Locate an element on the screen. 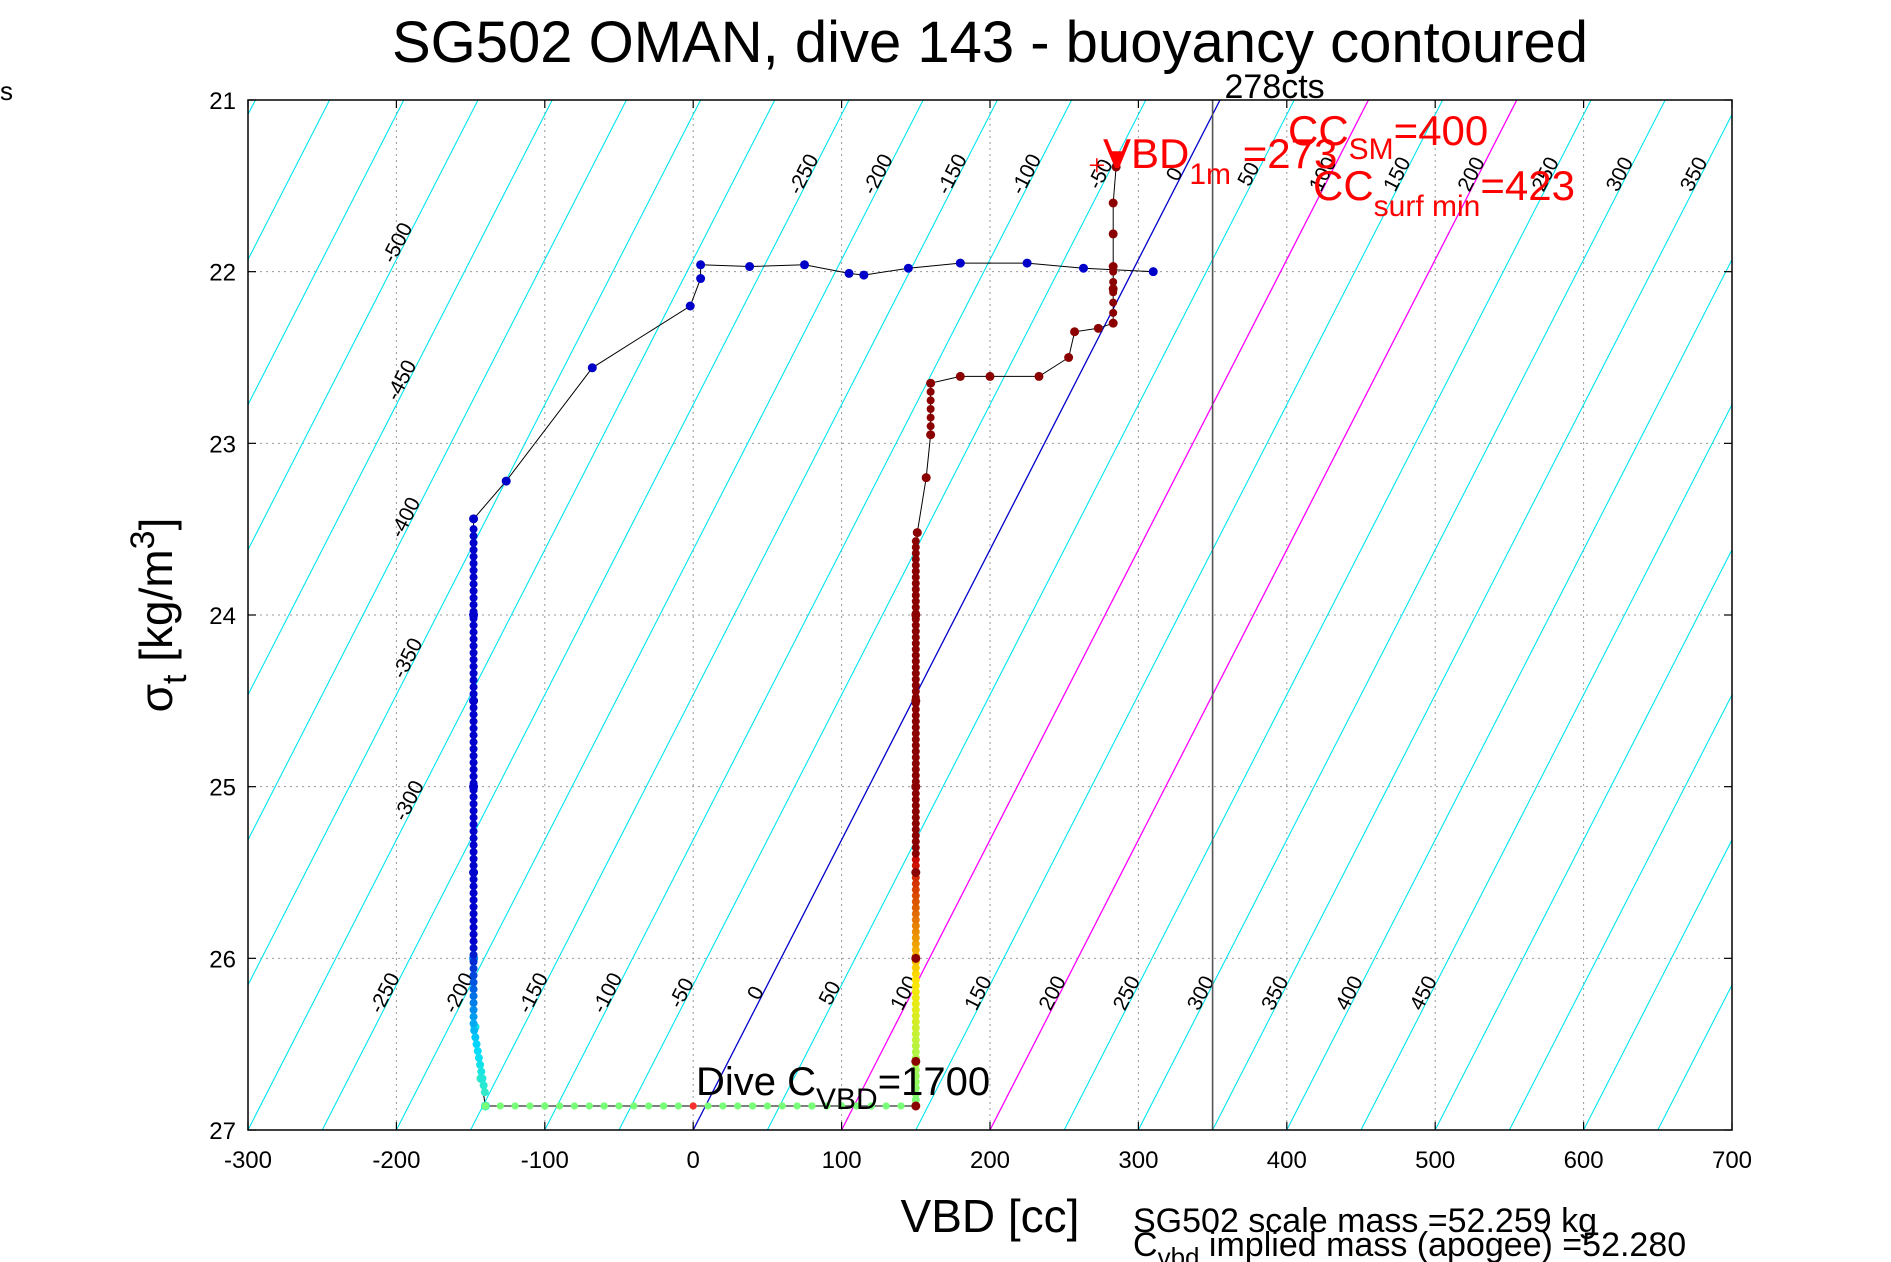 This screenshot has height=1262, width=1891. y-label-close: ] is located at coordinates (156, 524).